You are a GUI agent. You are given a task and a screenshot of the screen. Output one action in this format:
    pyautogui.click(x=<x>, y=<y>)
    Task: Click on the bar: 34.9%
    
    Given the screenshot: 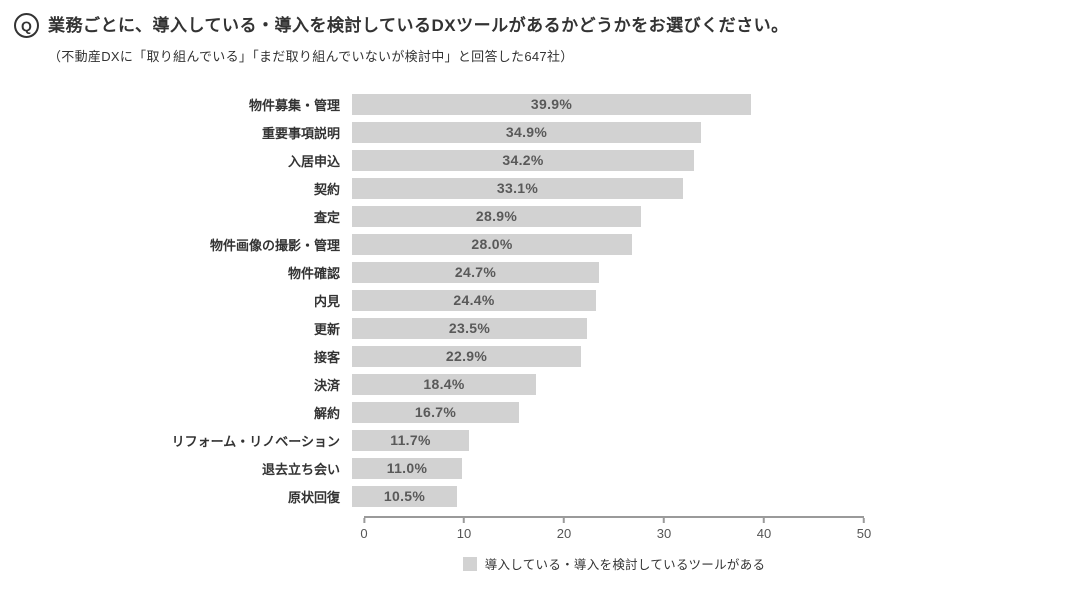 What is the action you would take?
    pyautogui.click(x=526, y=132)
    